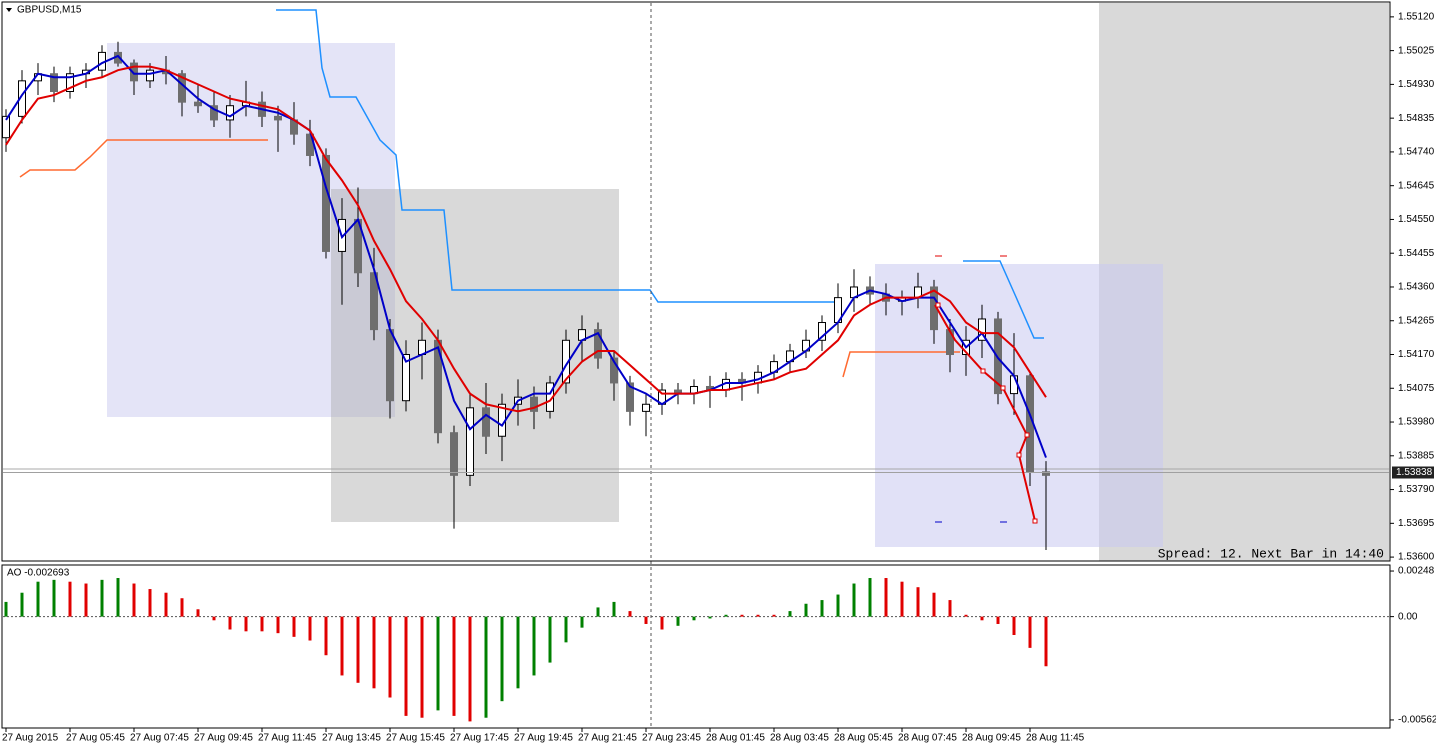 The height and width of the screenshot is (746, 1436). What do you see at coordinates (287, 738) in the screenshot?
I see `x-tick-label: 27 Aug 11:45` at bounding box center [287, 738].